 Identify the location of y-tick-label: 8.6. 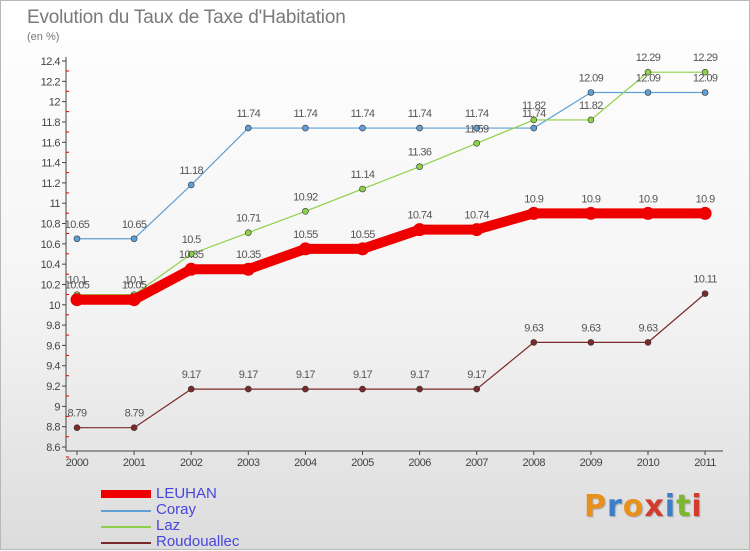
(53, 448).